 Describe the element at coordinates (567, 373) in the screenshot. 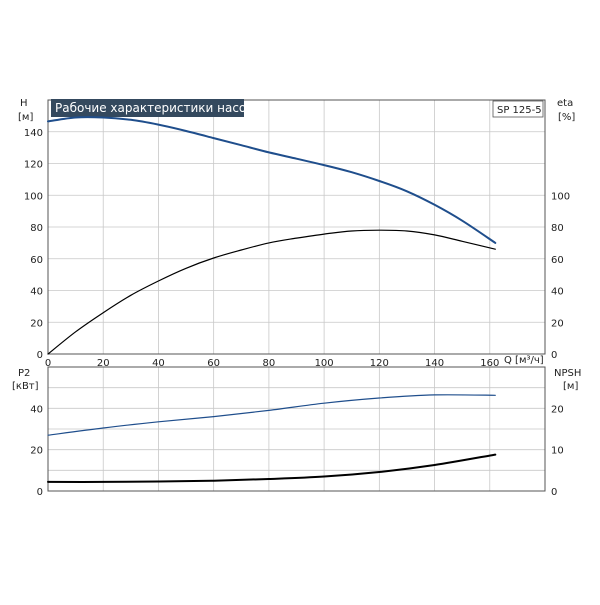

I see `npsh-axis-label: NPSH` at that location.